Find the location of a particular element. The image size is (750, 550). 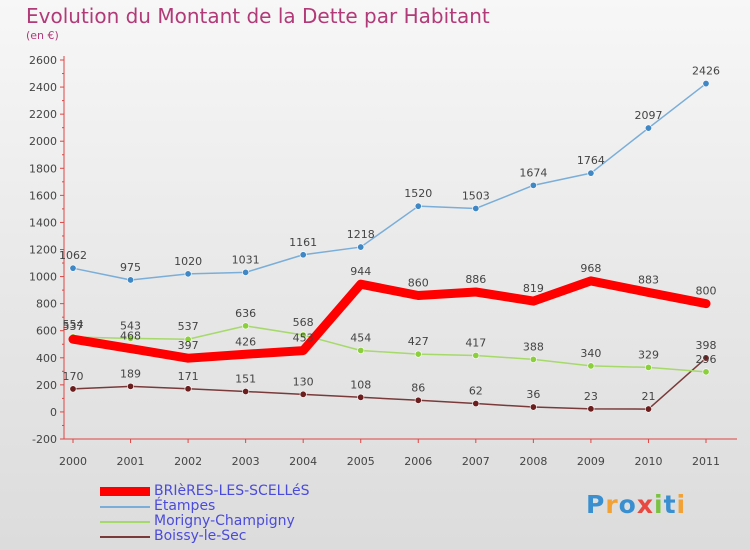

legend-label-boissy: Boissy-le-Sec is located at coordinates (200, 536).